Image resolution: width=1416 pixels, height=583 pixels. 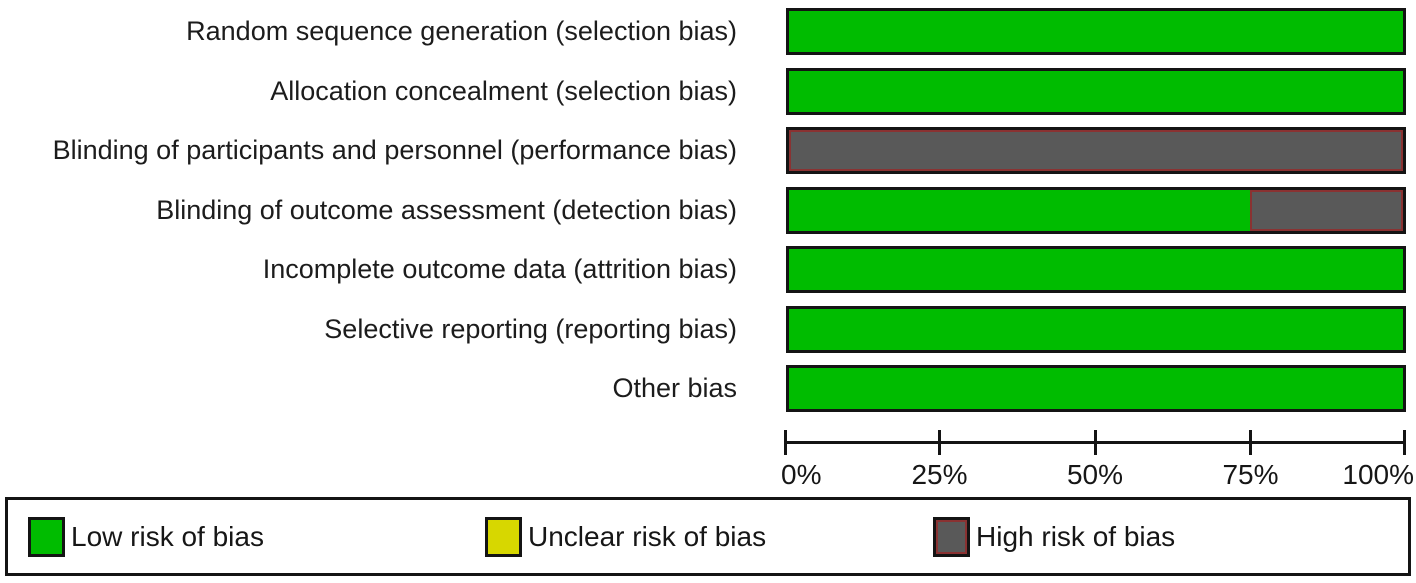 What do you see at coordinates (1076, 536) in the screenshot?
I see `legend-item-label: High risk of bias` at bounding box center [1076, 536].